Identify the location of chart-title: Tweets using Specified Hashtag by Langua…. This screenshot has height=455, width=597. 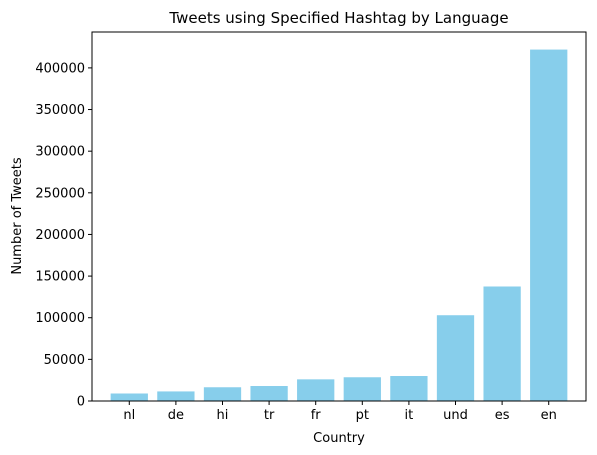
(338, 18).